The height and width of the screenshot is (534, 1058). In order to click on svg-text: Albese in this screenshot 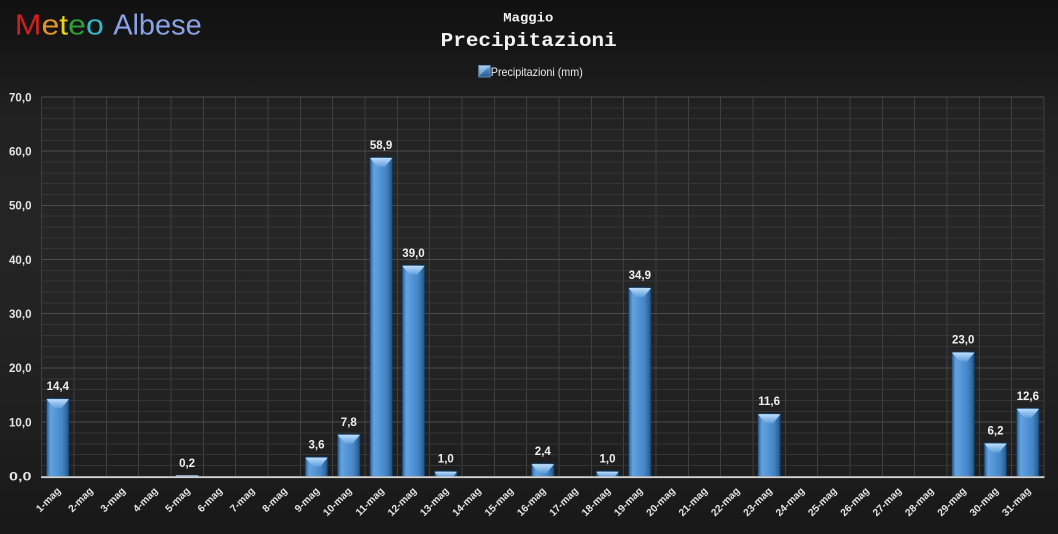, I will do `click(157, 26)`.